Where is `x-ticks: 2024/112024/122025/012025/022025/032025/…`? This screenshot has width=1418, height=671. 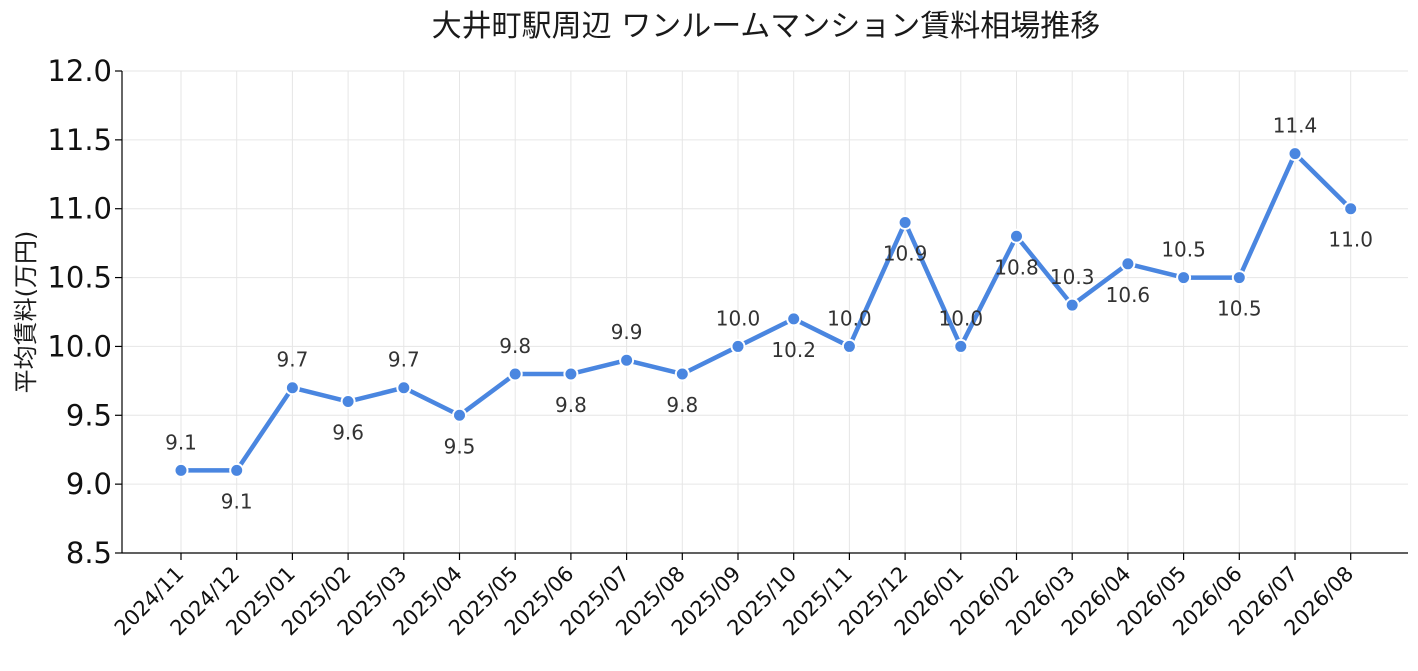 x-ticks: 2024/112024/122025/012025/022025/032025/… is located at coordinates (734, 596).